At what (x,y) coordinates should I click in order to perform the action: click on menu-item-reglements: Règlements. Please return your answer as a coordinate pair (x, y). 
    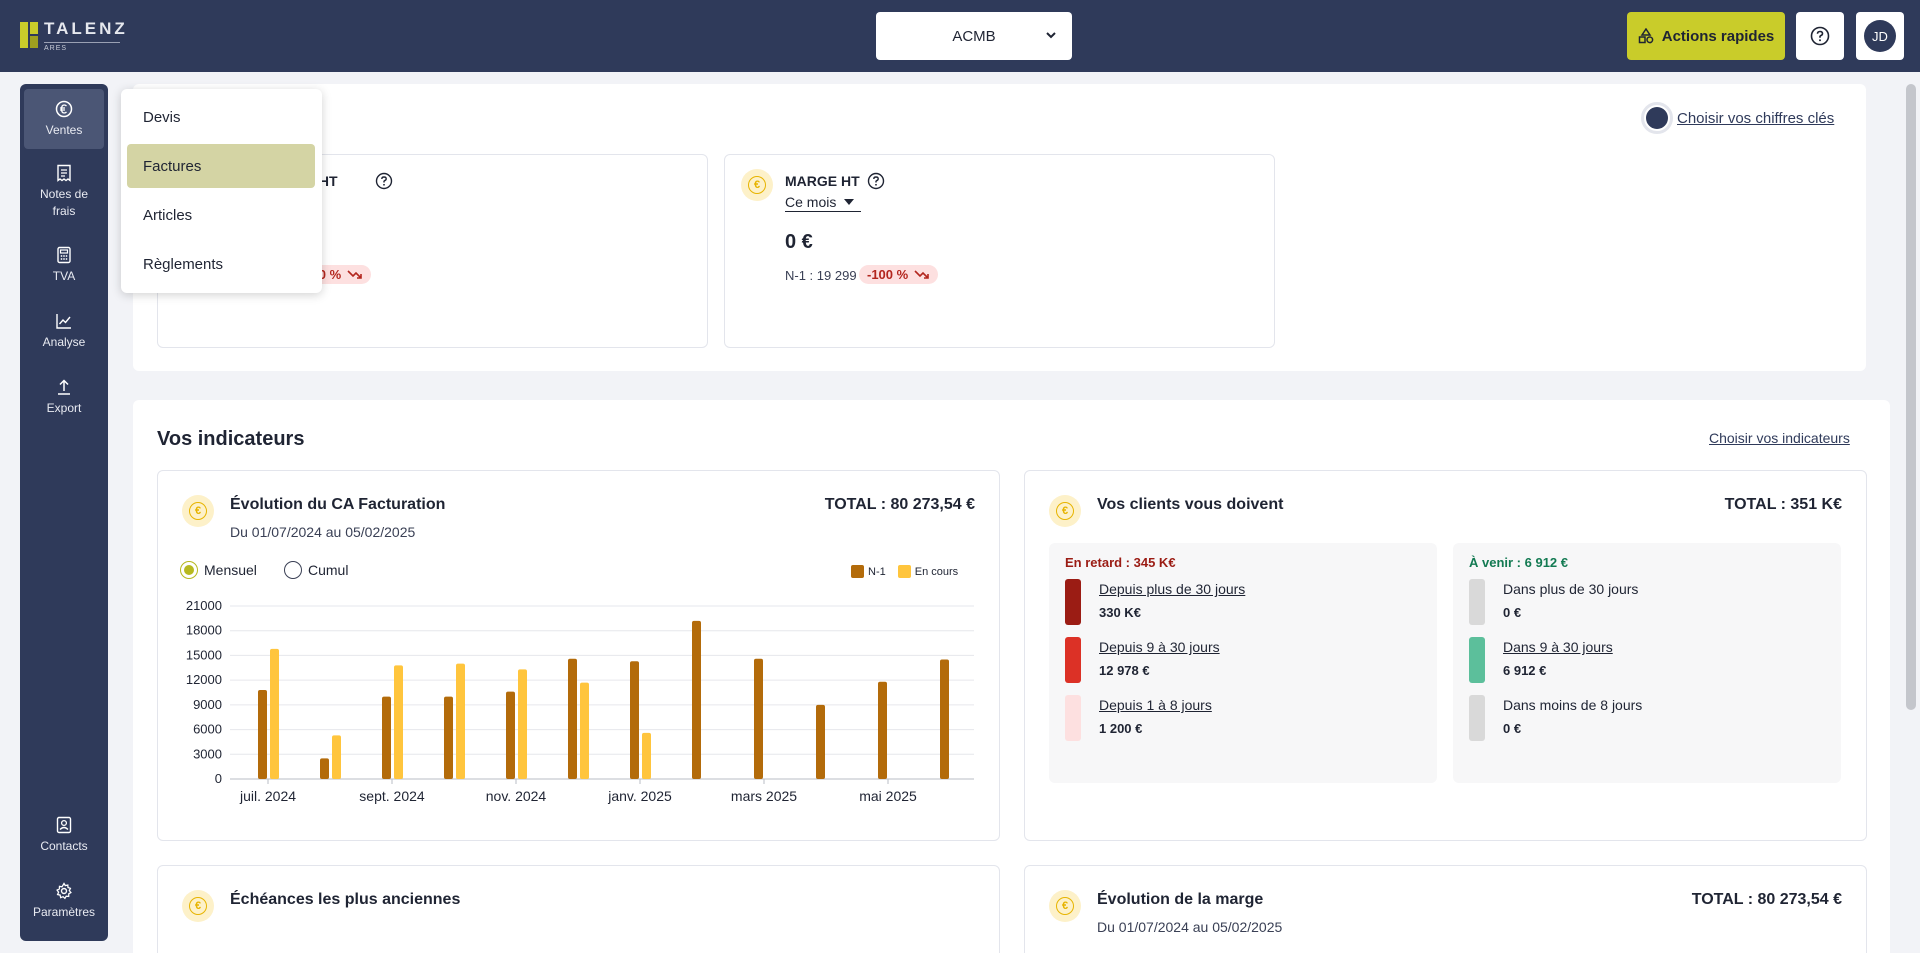
    Looking at the image, I should click on (183, 264).